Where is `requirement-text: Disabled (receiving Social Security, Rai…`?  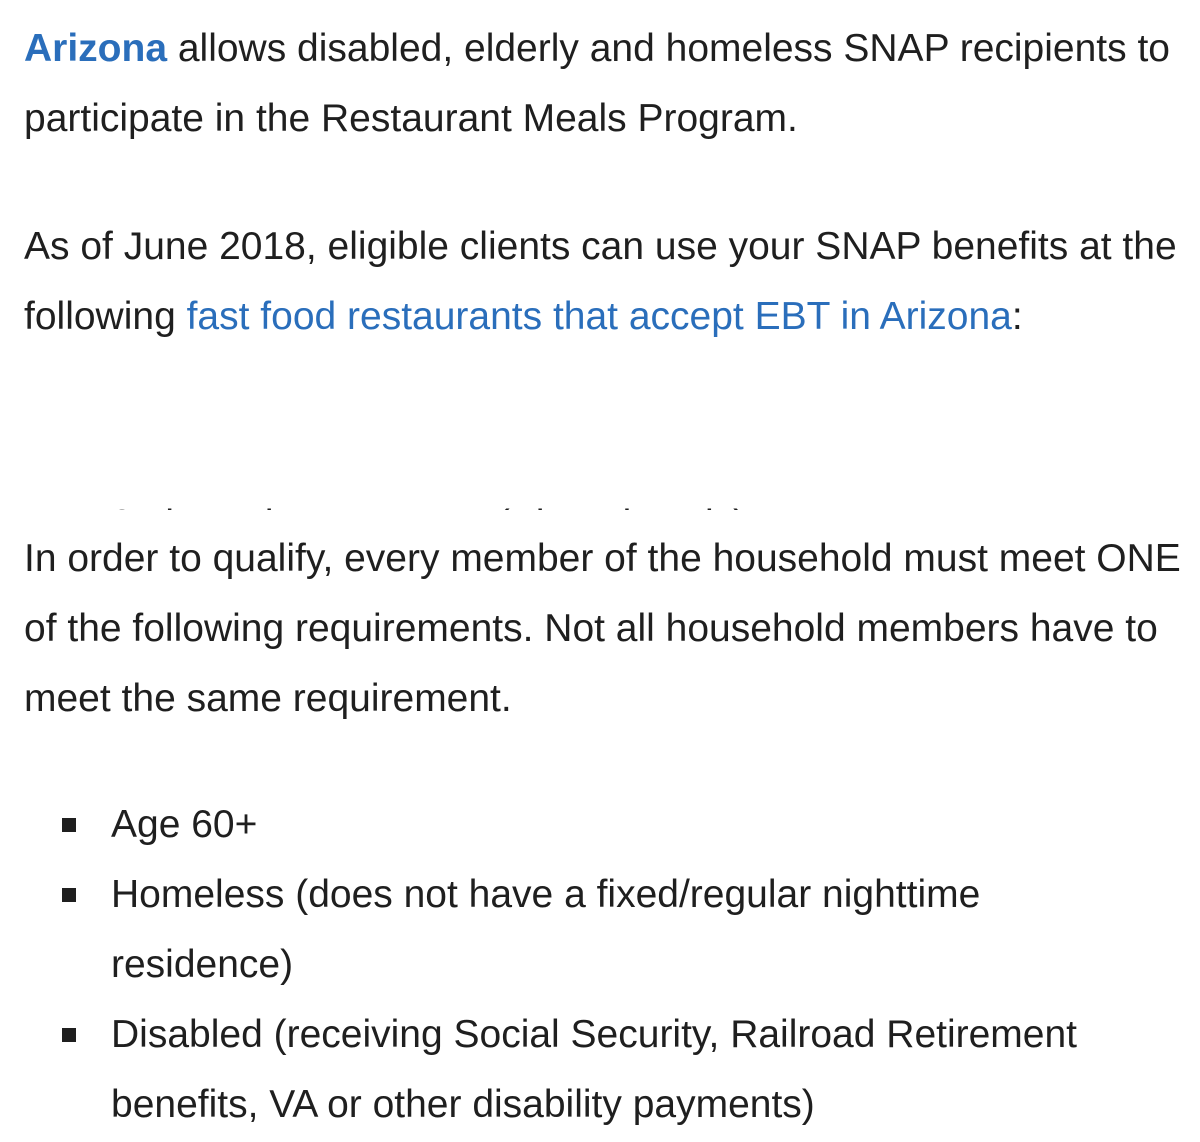 requirement-text: Disabled (receiving Social Security, Rai… is located at coordinates (594, 1069).